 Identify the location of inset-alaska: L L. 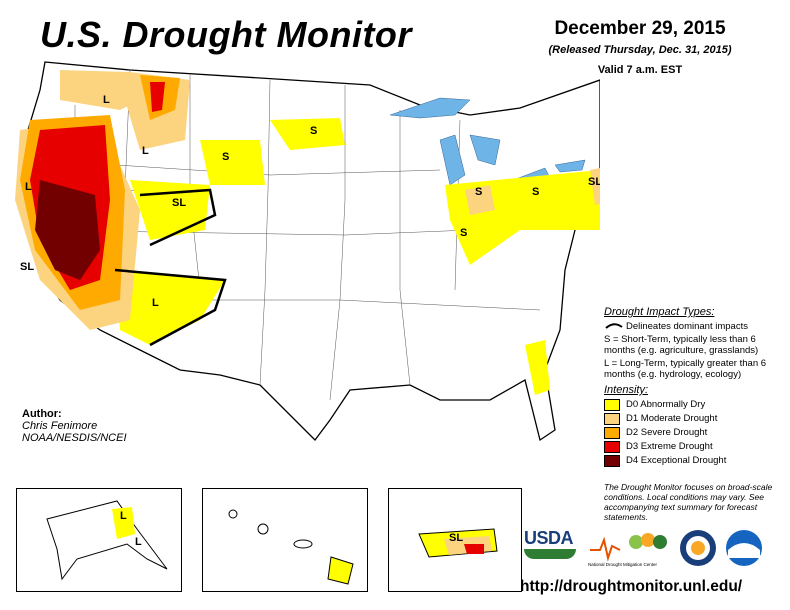
(99, 540).